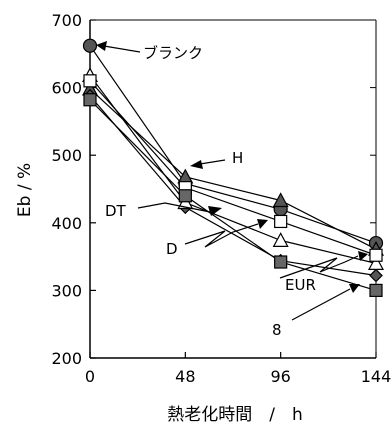  I want to click on annotation-h: H, so click(237, 158).